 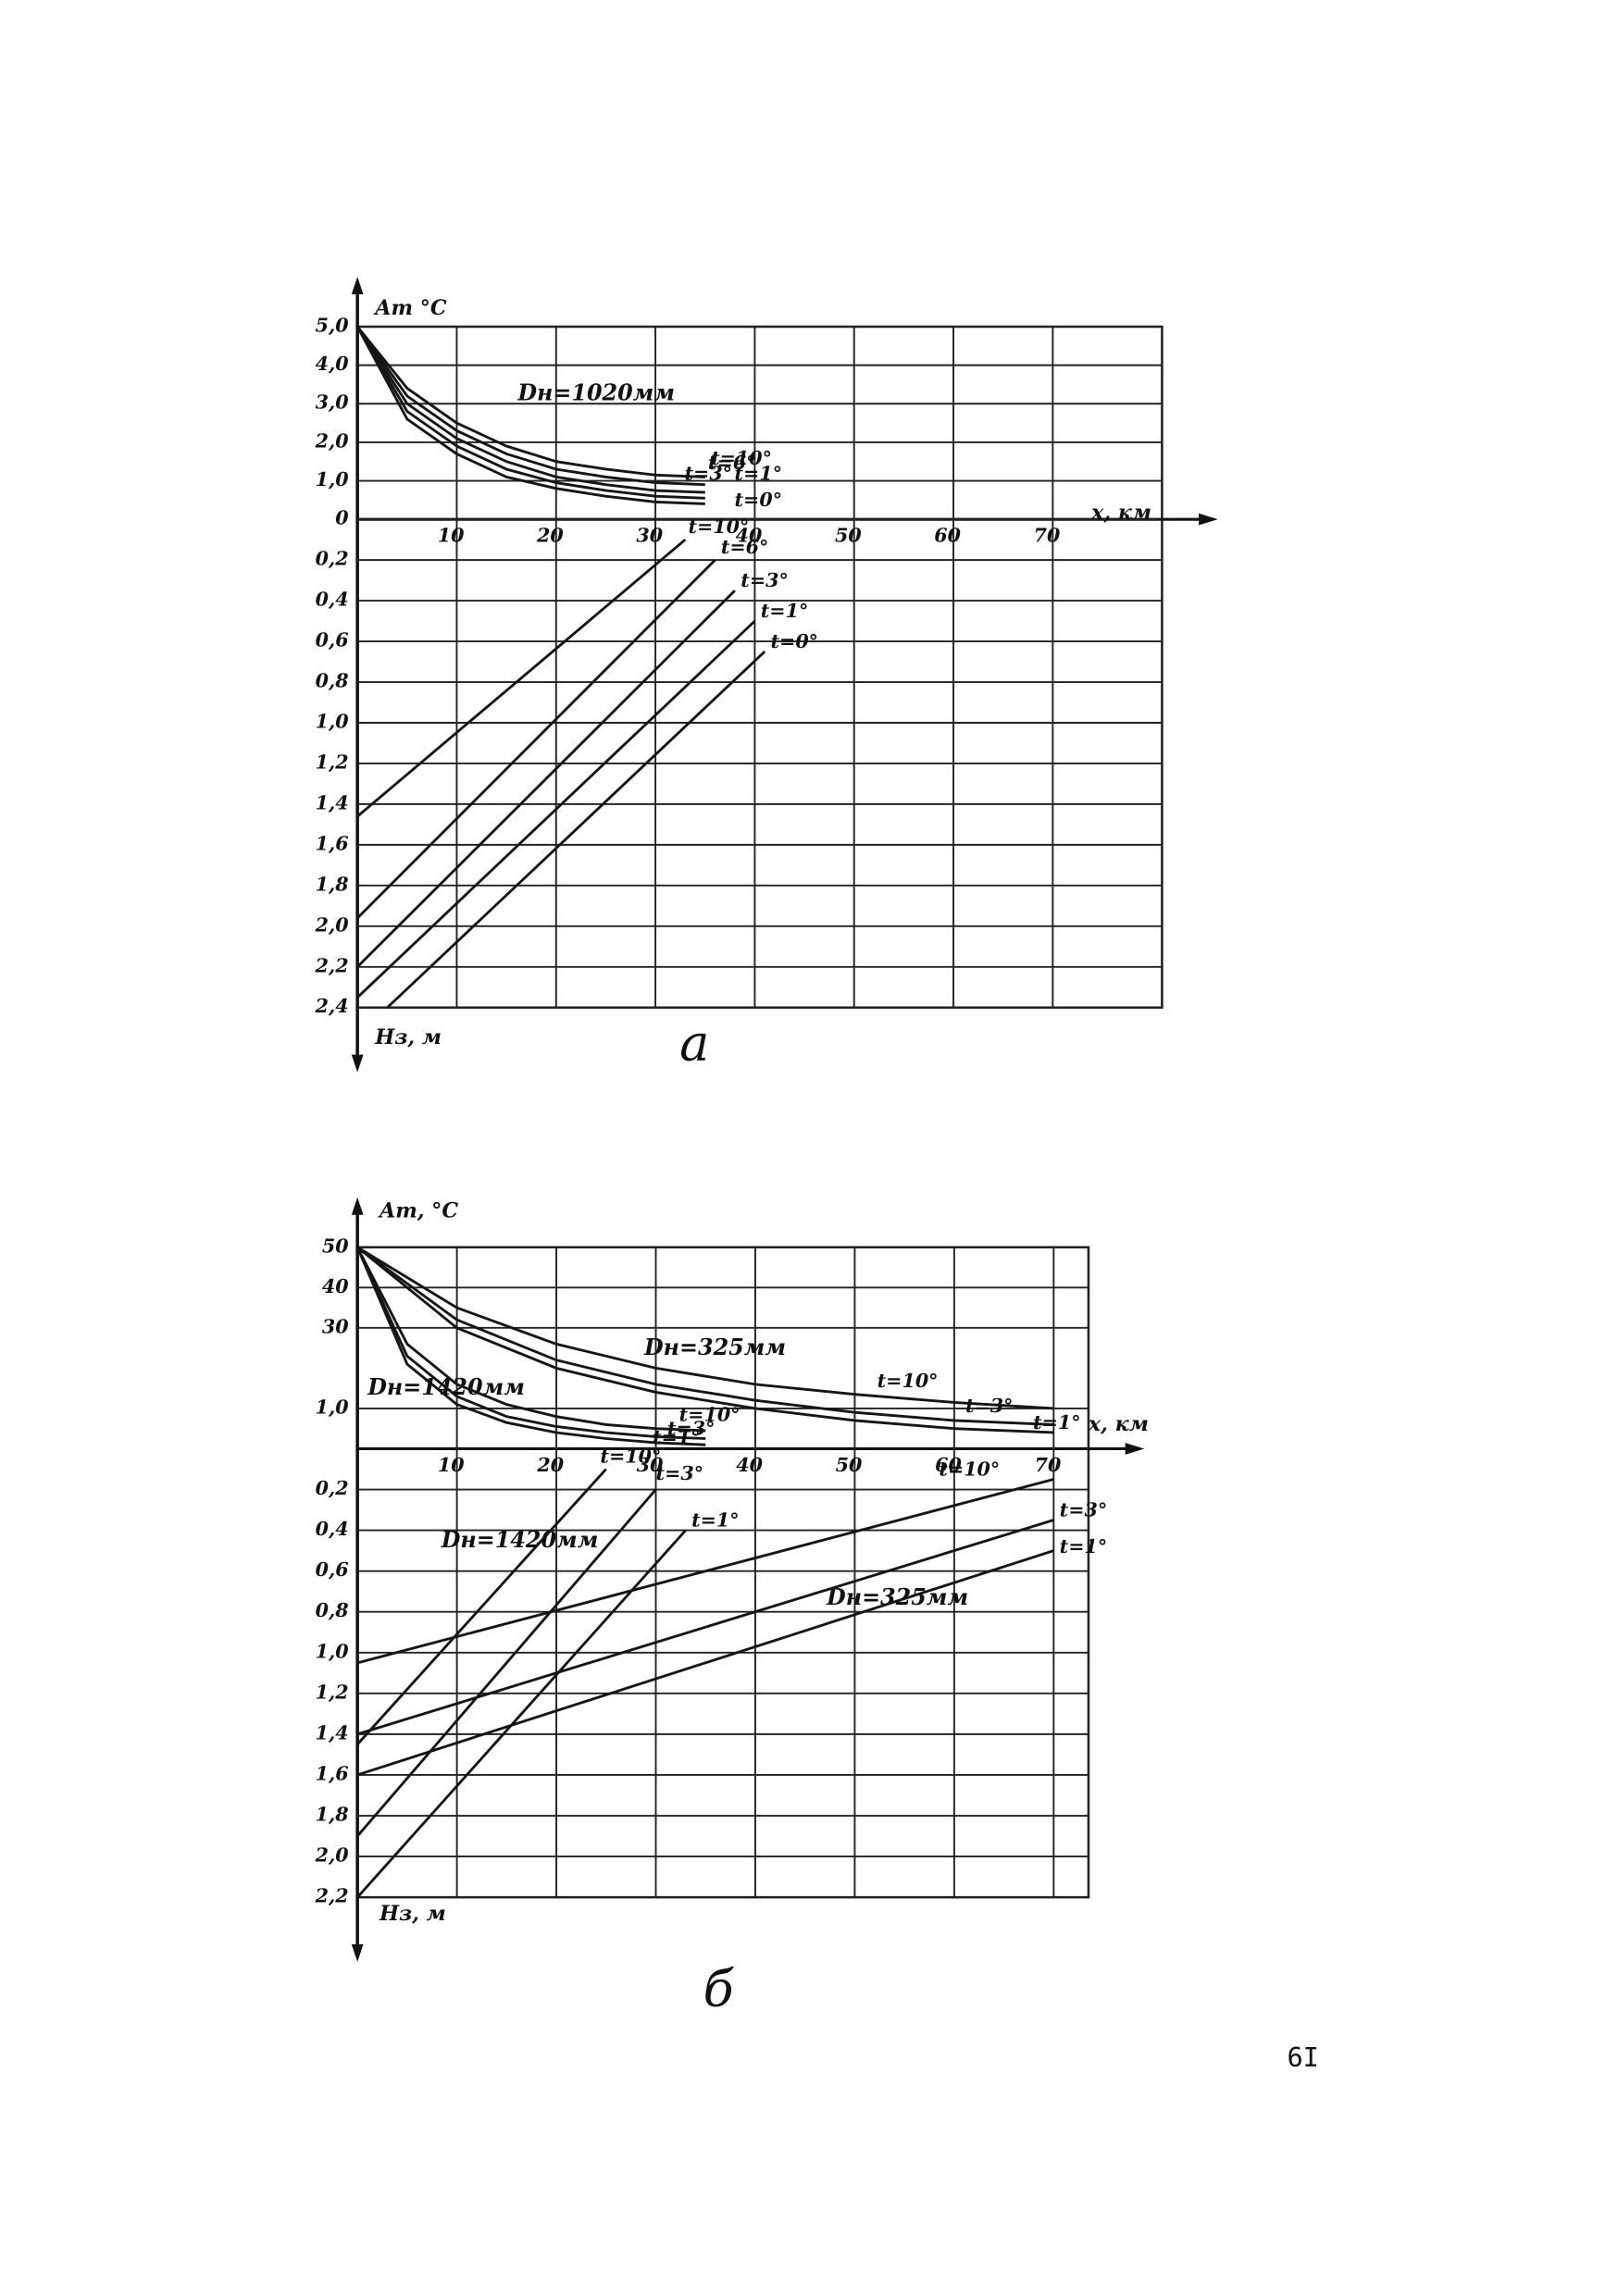 I want to click on series-label: t=6°, so click(x=732, y=463).